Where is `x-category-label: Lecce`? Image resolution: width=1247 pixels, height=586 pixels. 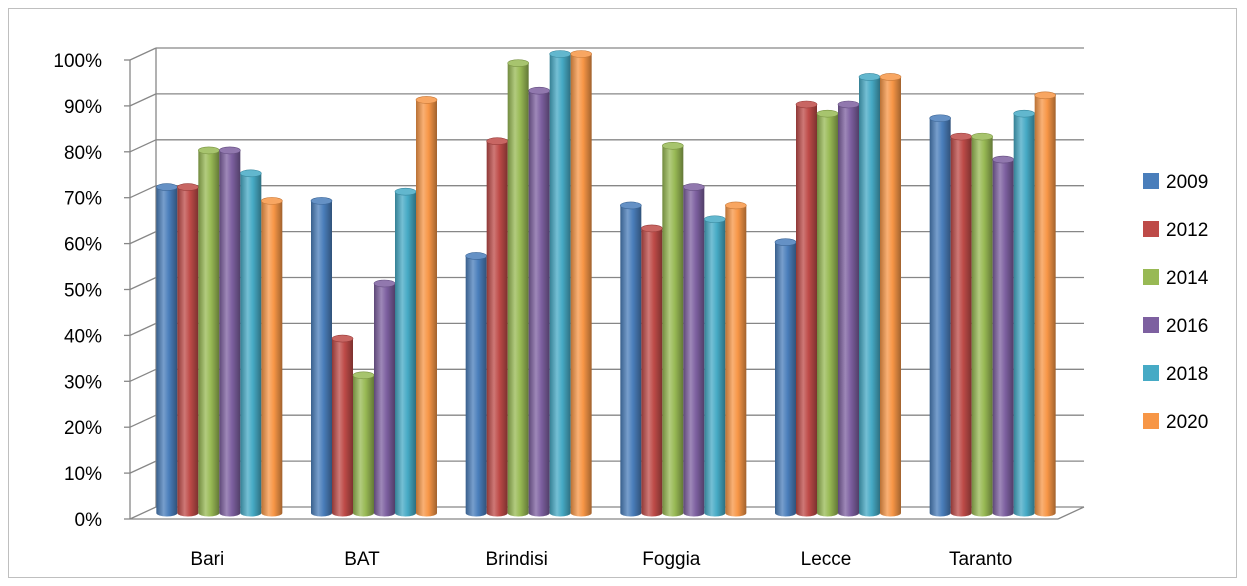 x-category-label: Lecce is located at coordinates (826, 559).